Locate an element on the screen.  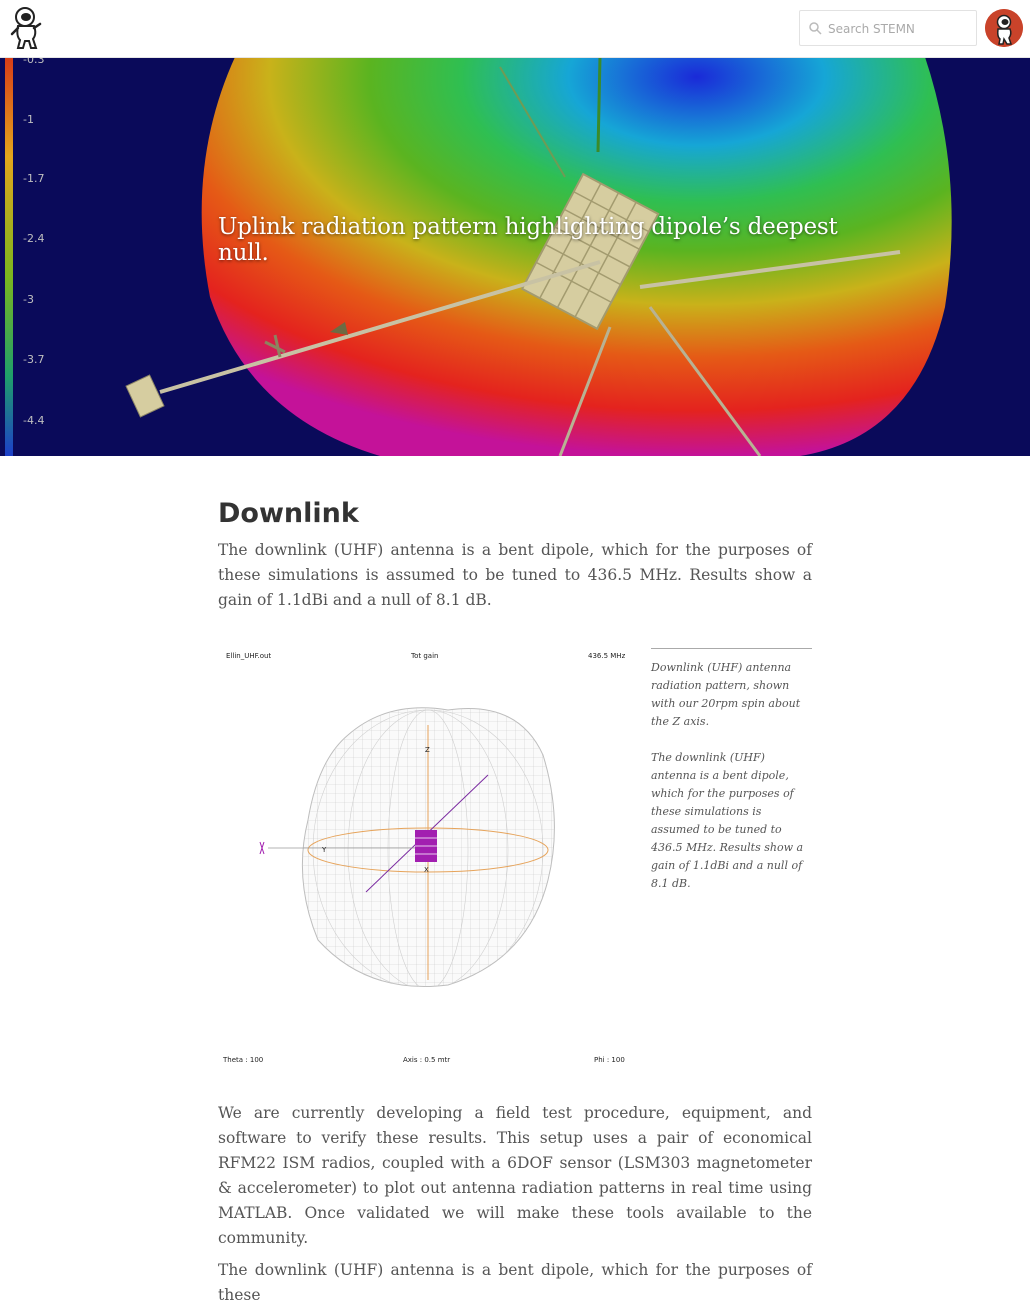
astronaut-logo-icon is located at coordinates (26, 28).